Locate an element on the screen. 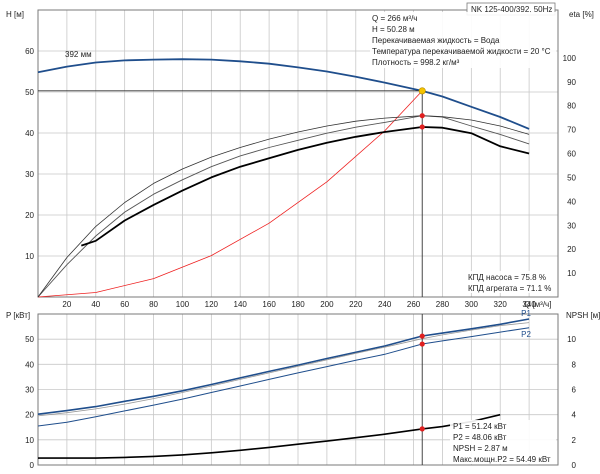 The height and width of the screenshot is (474, 600). npsh-marker is located at coordinates (422, 429).